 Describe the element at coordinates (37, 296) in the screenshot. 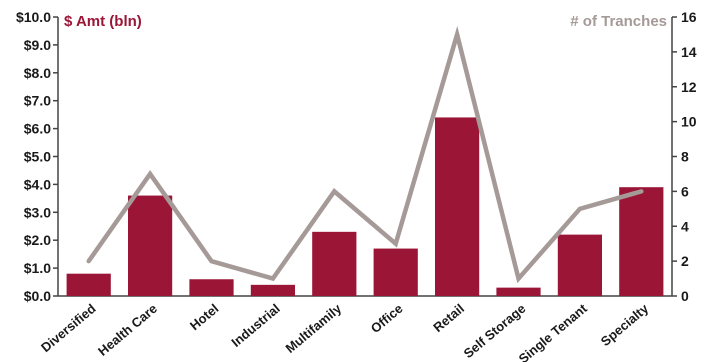

I see `left-tick-label: $0.0` at that location.